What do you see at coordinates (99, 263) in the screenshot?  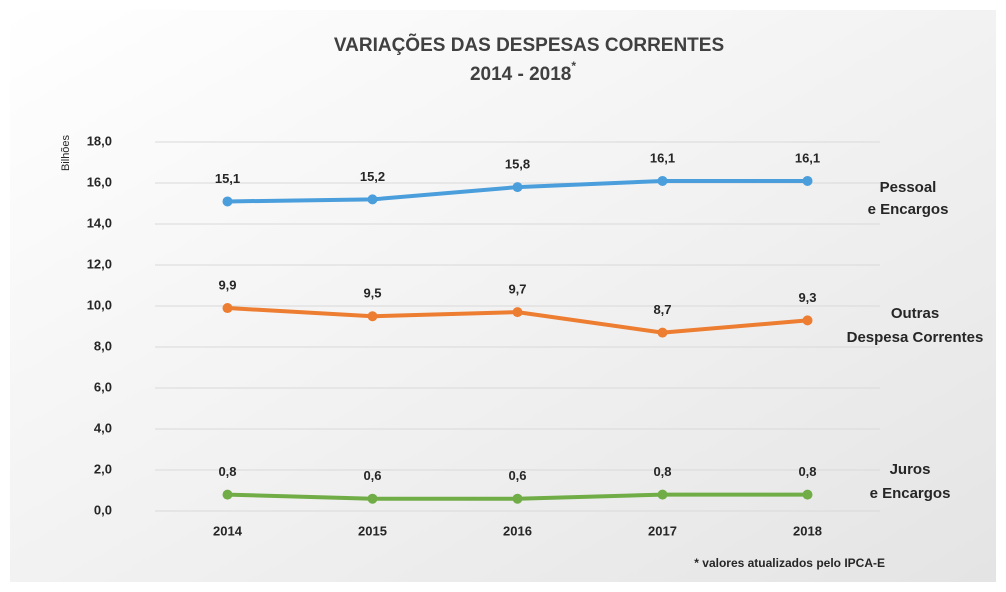 I see `y-tick-label: 12,0` at bounding box center [99, 263].